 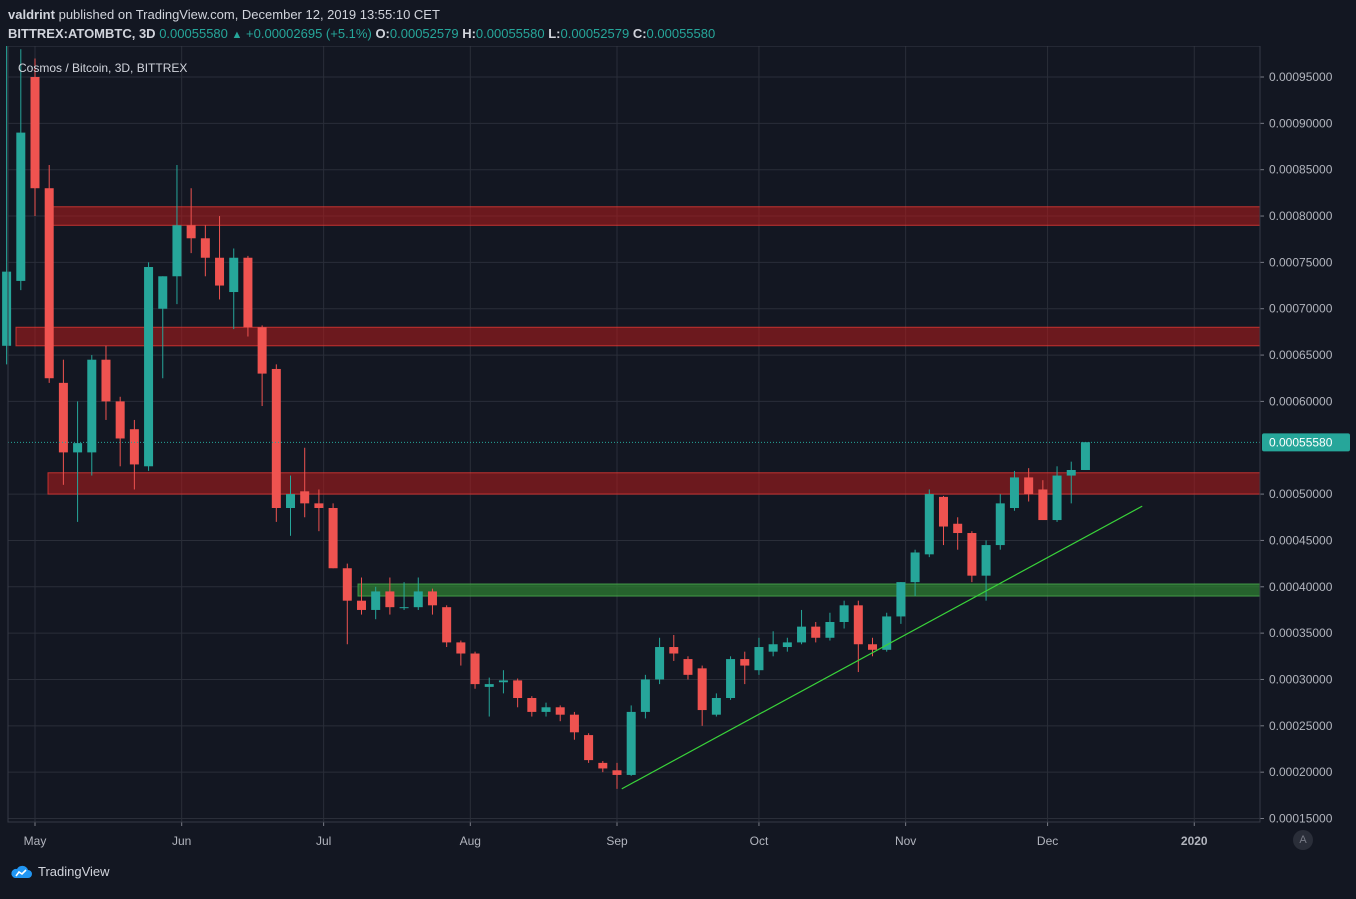 I want to click on price-tick-label: 0.00085000, so click(x=1301, y=170).